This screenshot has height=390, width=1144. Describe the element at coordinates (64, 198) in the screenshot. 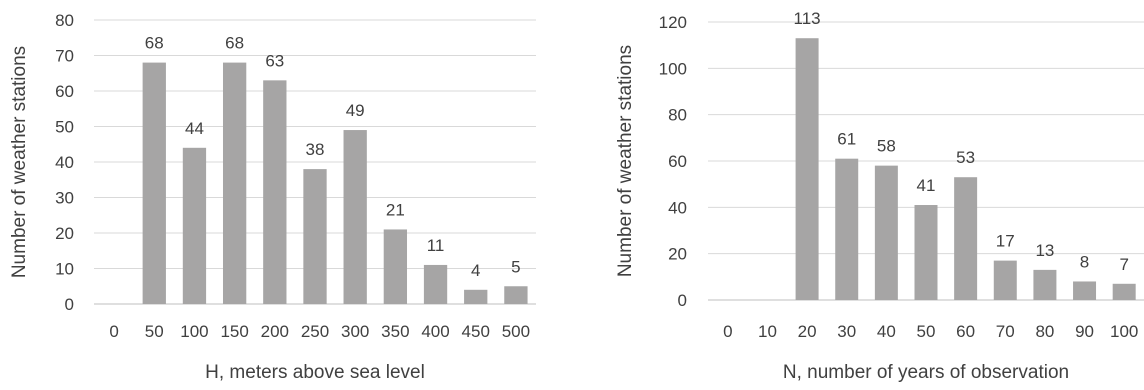

I see `y-tick-label: 30` at that location.